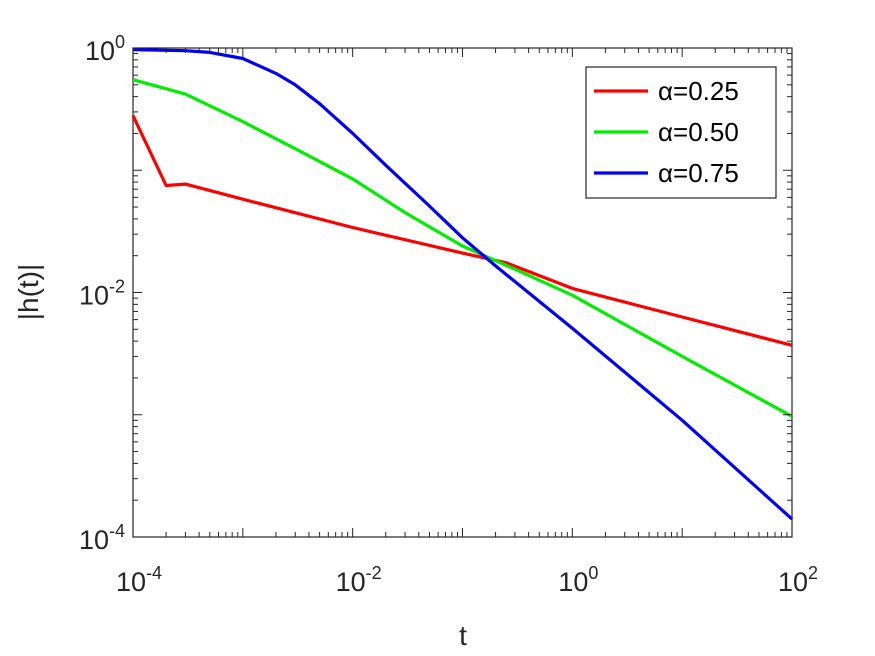 The width and height of the screenshot is (875, 656). What do you see at coordinates (463, 635) in the screenshot?
I see `x-axis-label: t` at bounding box center [463, 635].